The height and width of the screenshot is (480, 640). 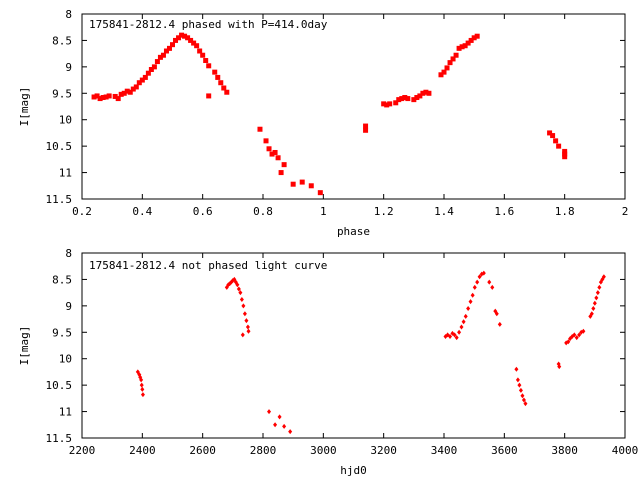 I want to click on y-tick-label: 8, so click(x=68, y=14).